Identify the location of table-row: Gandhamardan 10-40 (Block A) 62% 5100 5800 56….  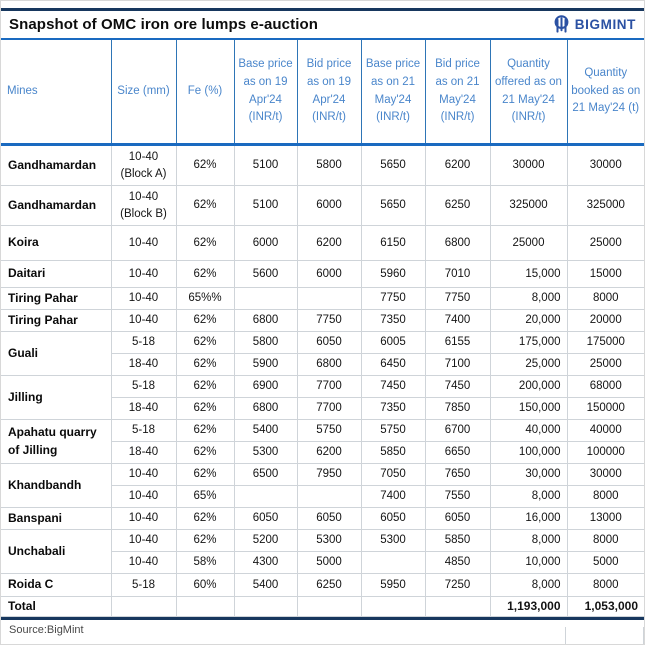
(322, 165).